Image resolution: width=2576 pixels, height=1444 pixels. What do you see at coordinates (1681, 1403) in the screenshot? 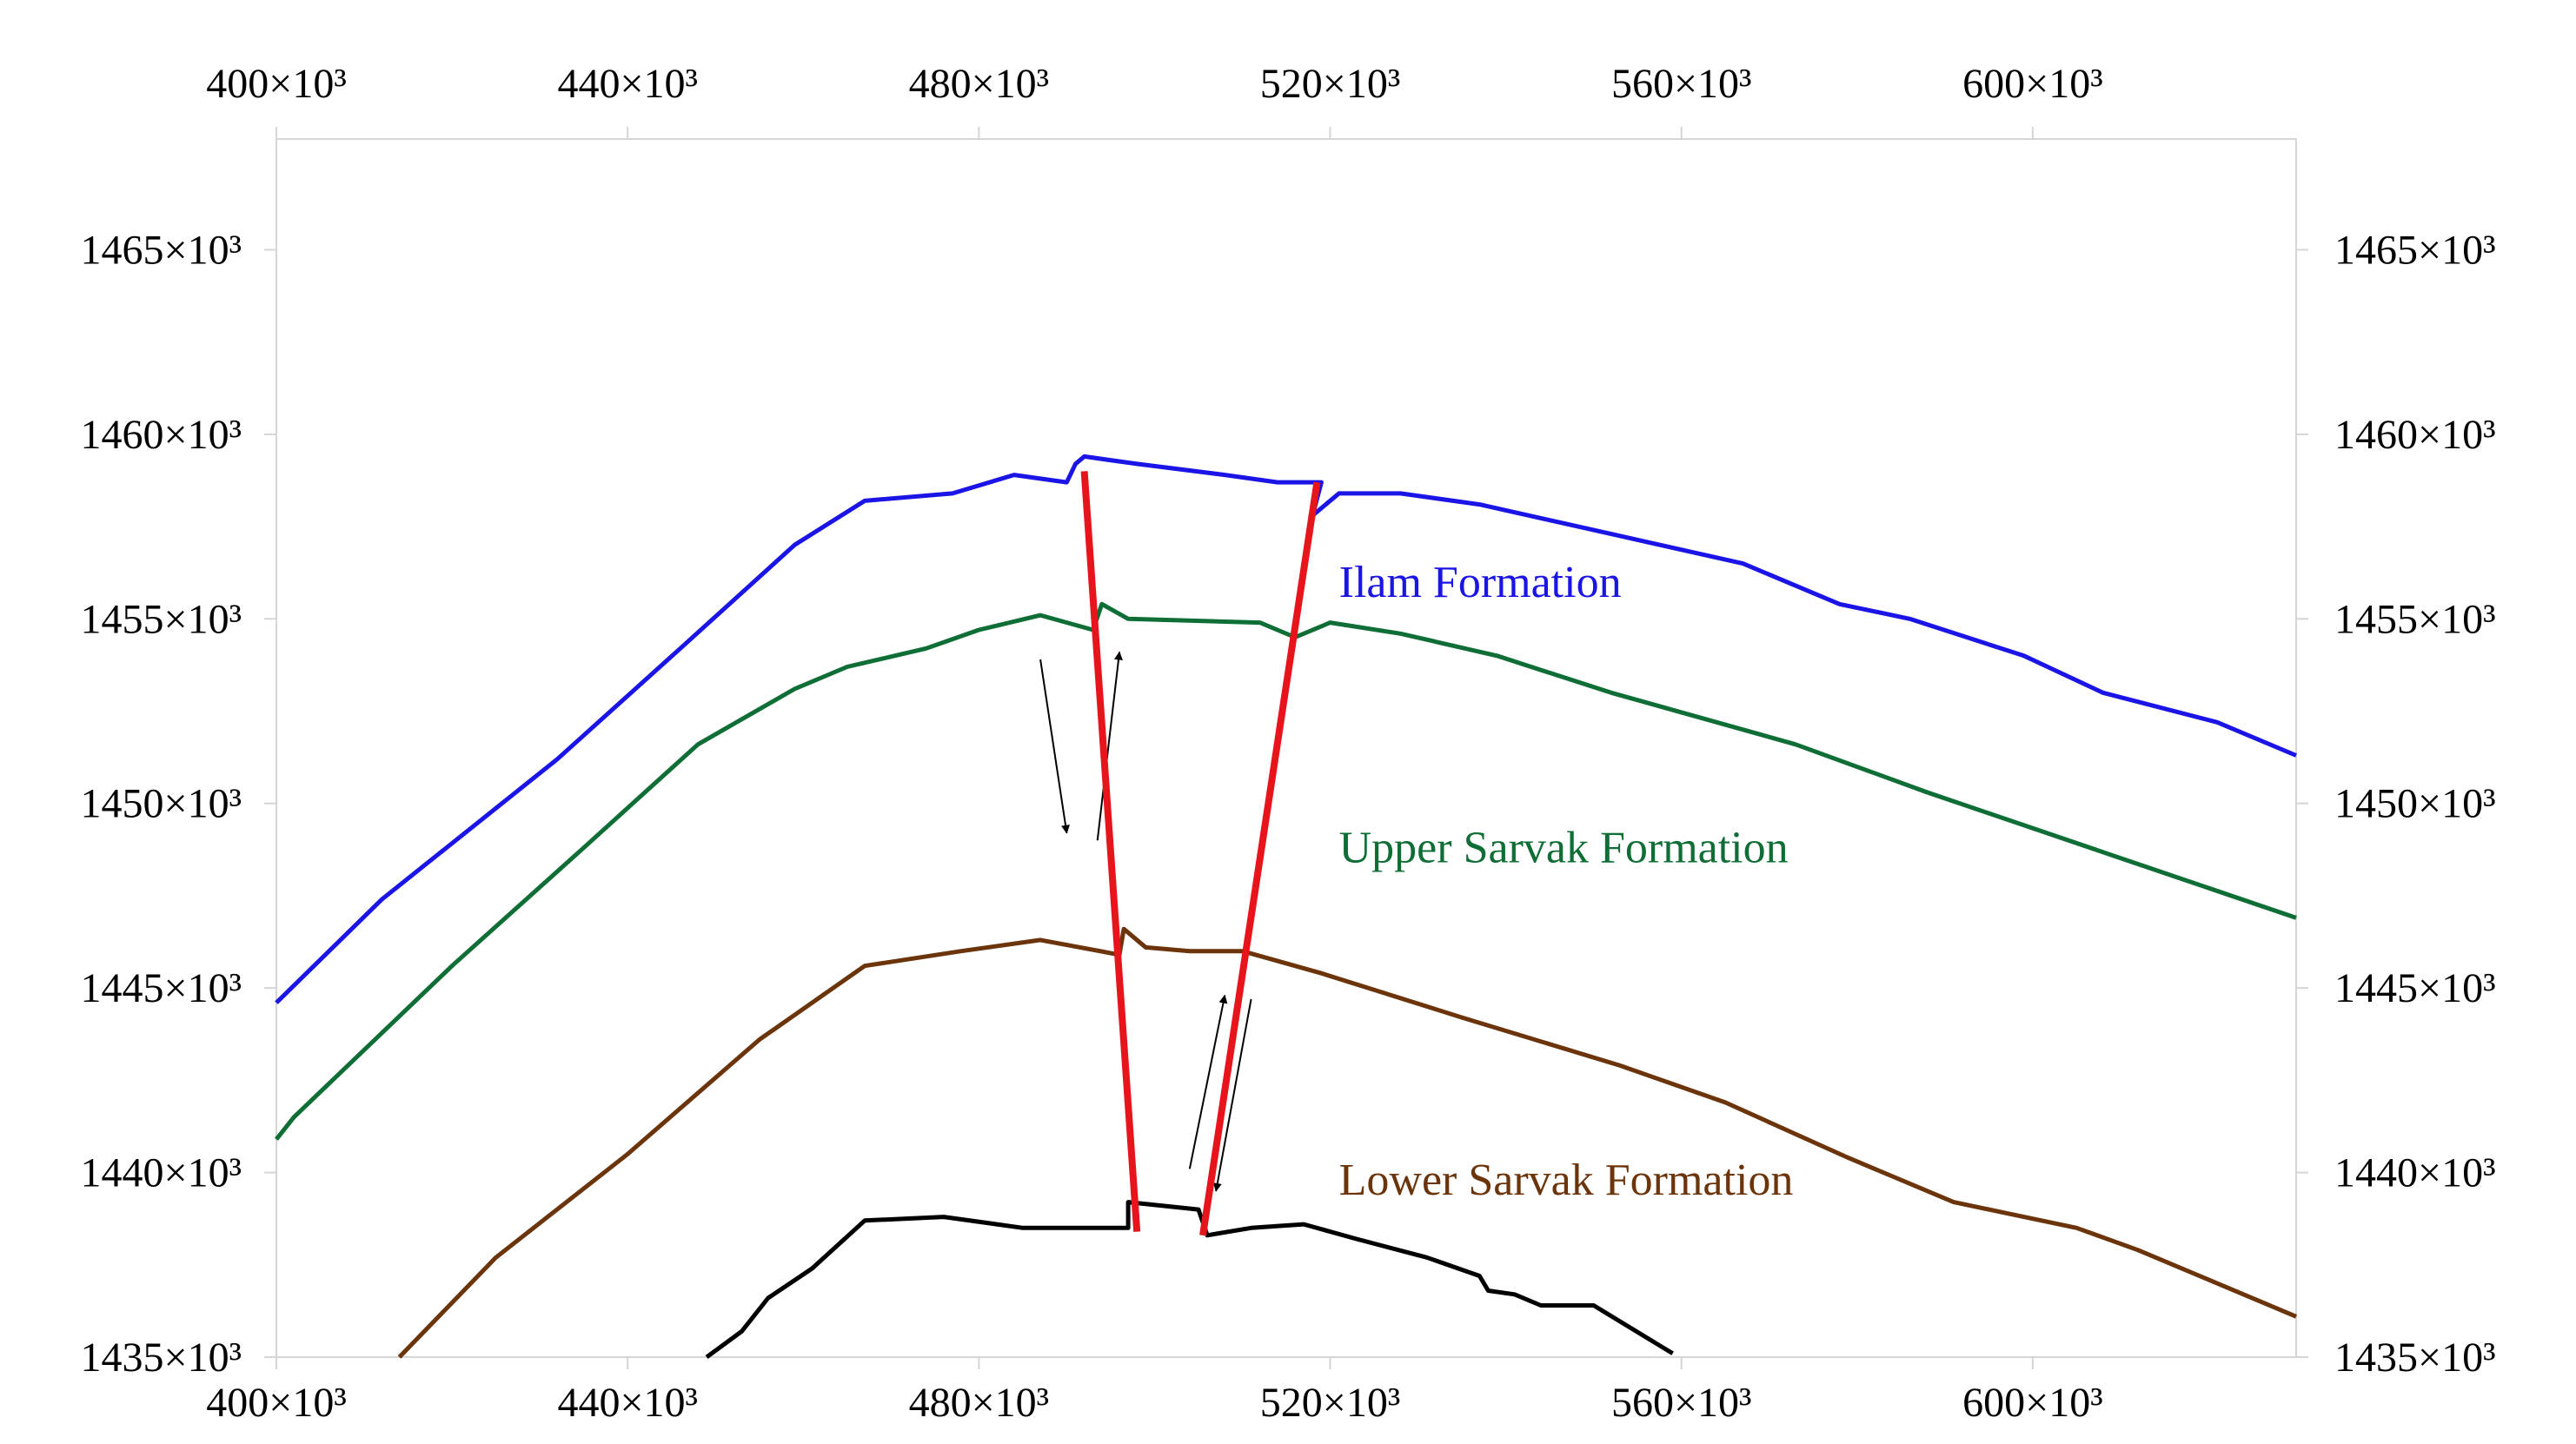
I see `x-tick-label-bottom: 560×10³` at bounding box center [1681, 1403].